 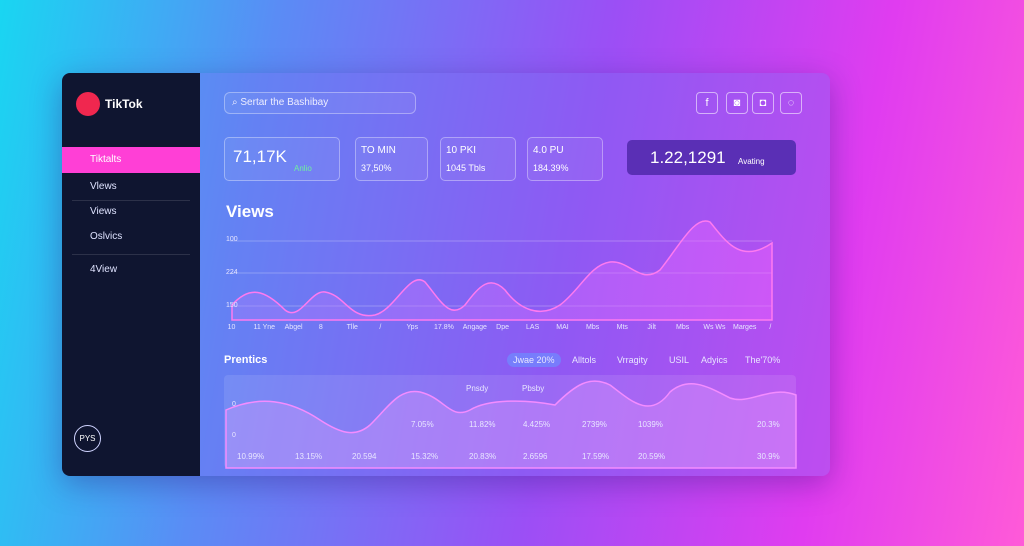 I want to click on row1-value: 2739%, so click(x=594, y=424).